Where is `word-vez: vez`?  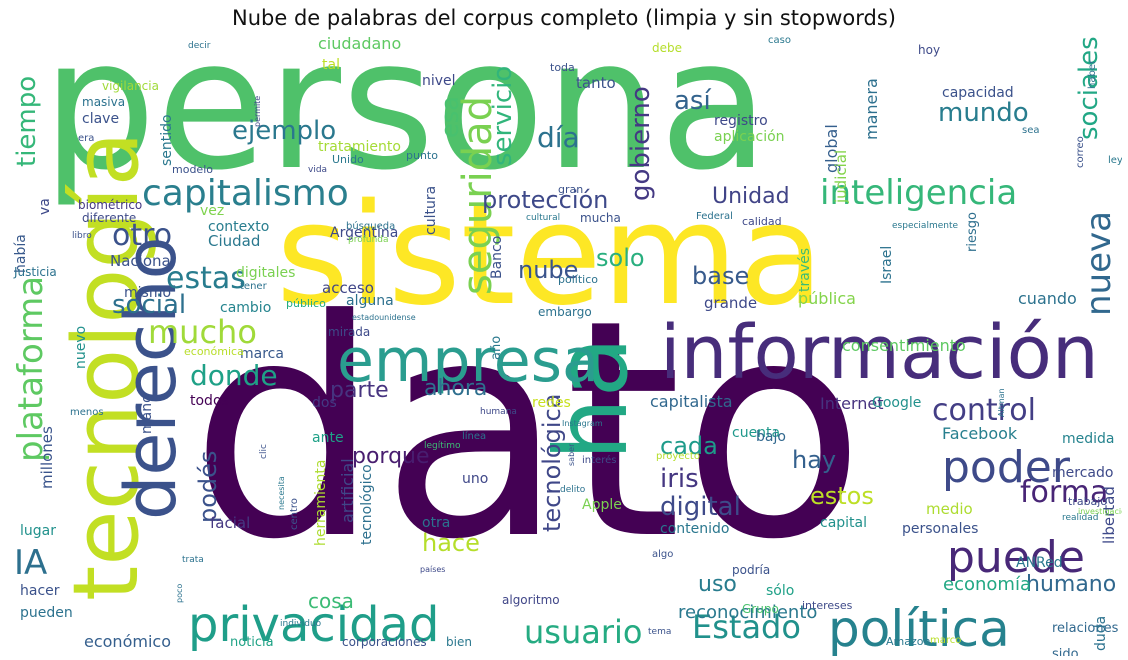 word-vez: vez is located at coordinates (212, 211).